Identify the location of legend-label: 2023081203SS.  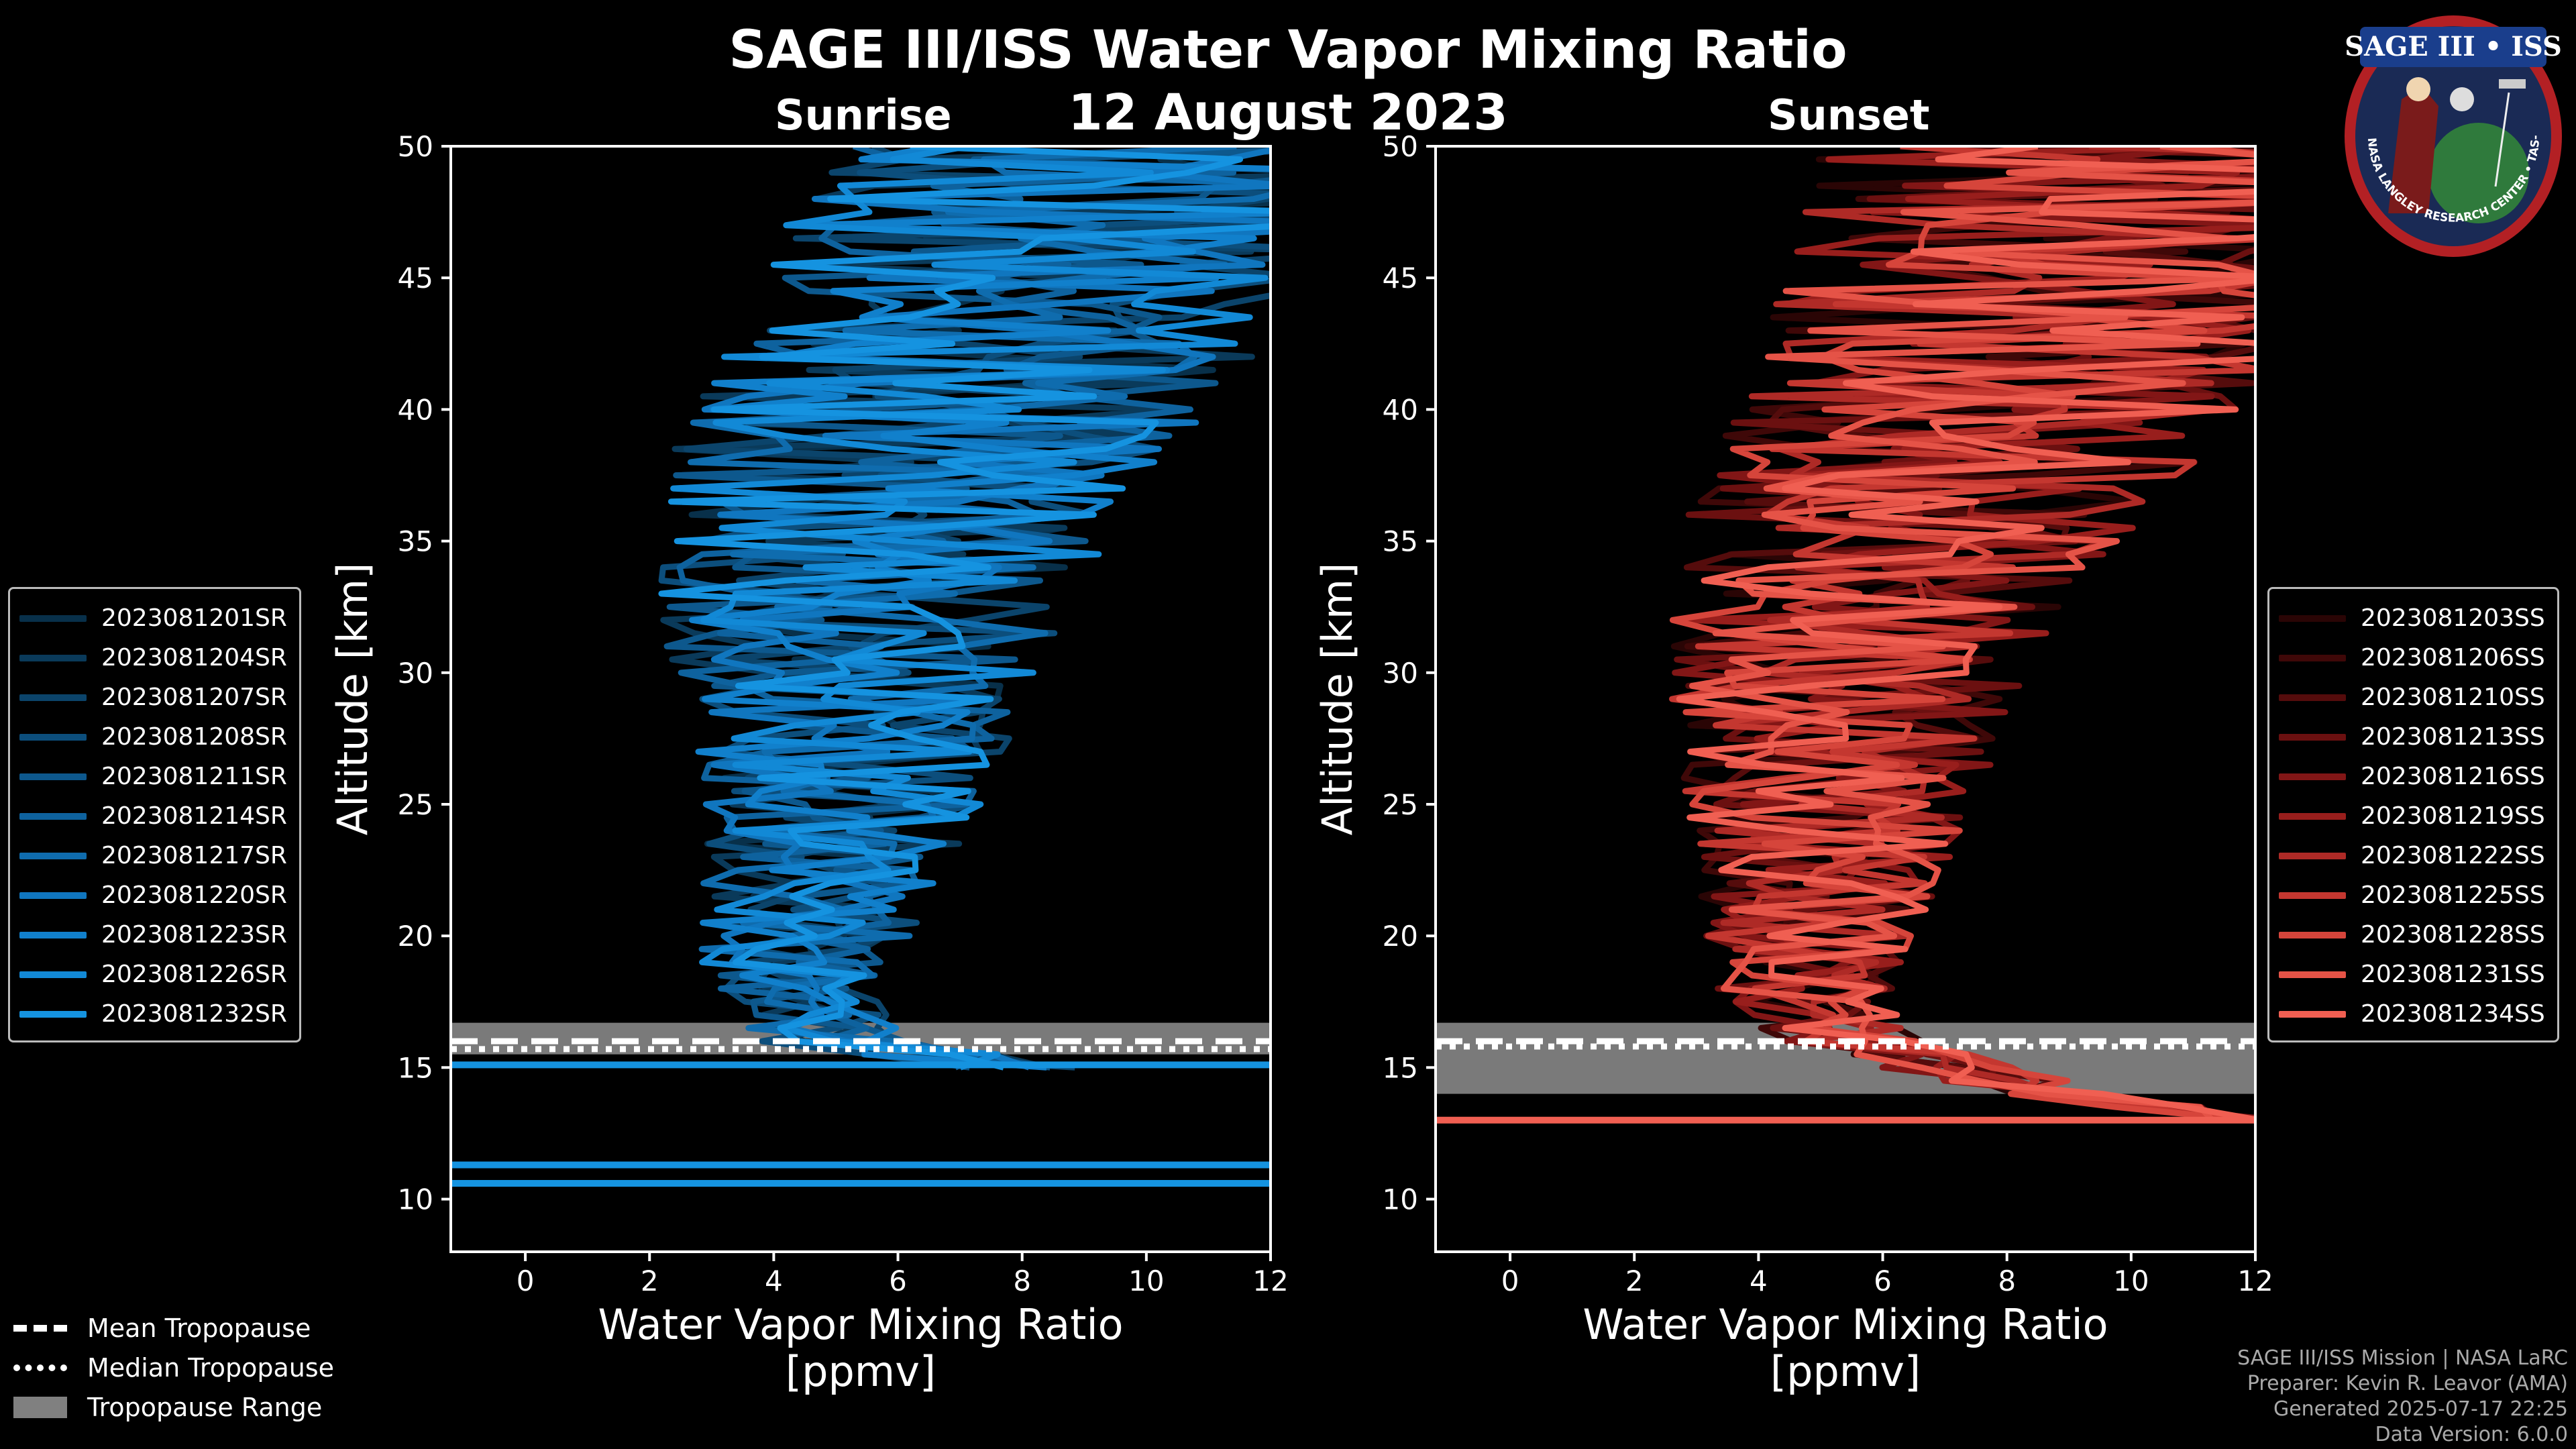
(2453, 618).